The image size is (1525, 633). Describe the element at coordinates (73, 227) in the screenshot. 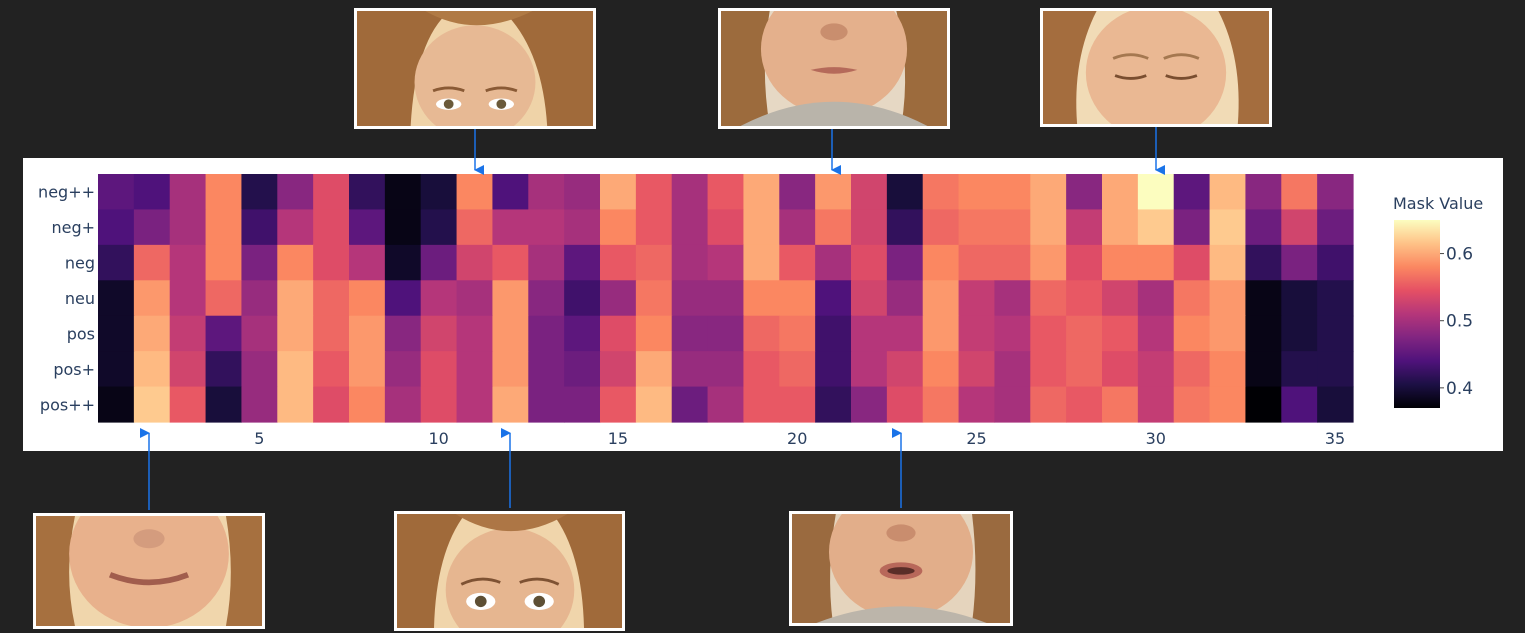

I see `row-label: neg+` at that location.